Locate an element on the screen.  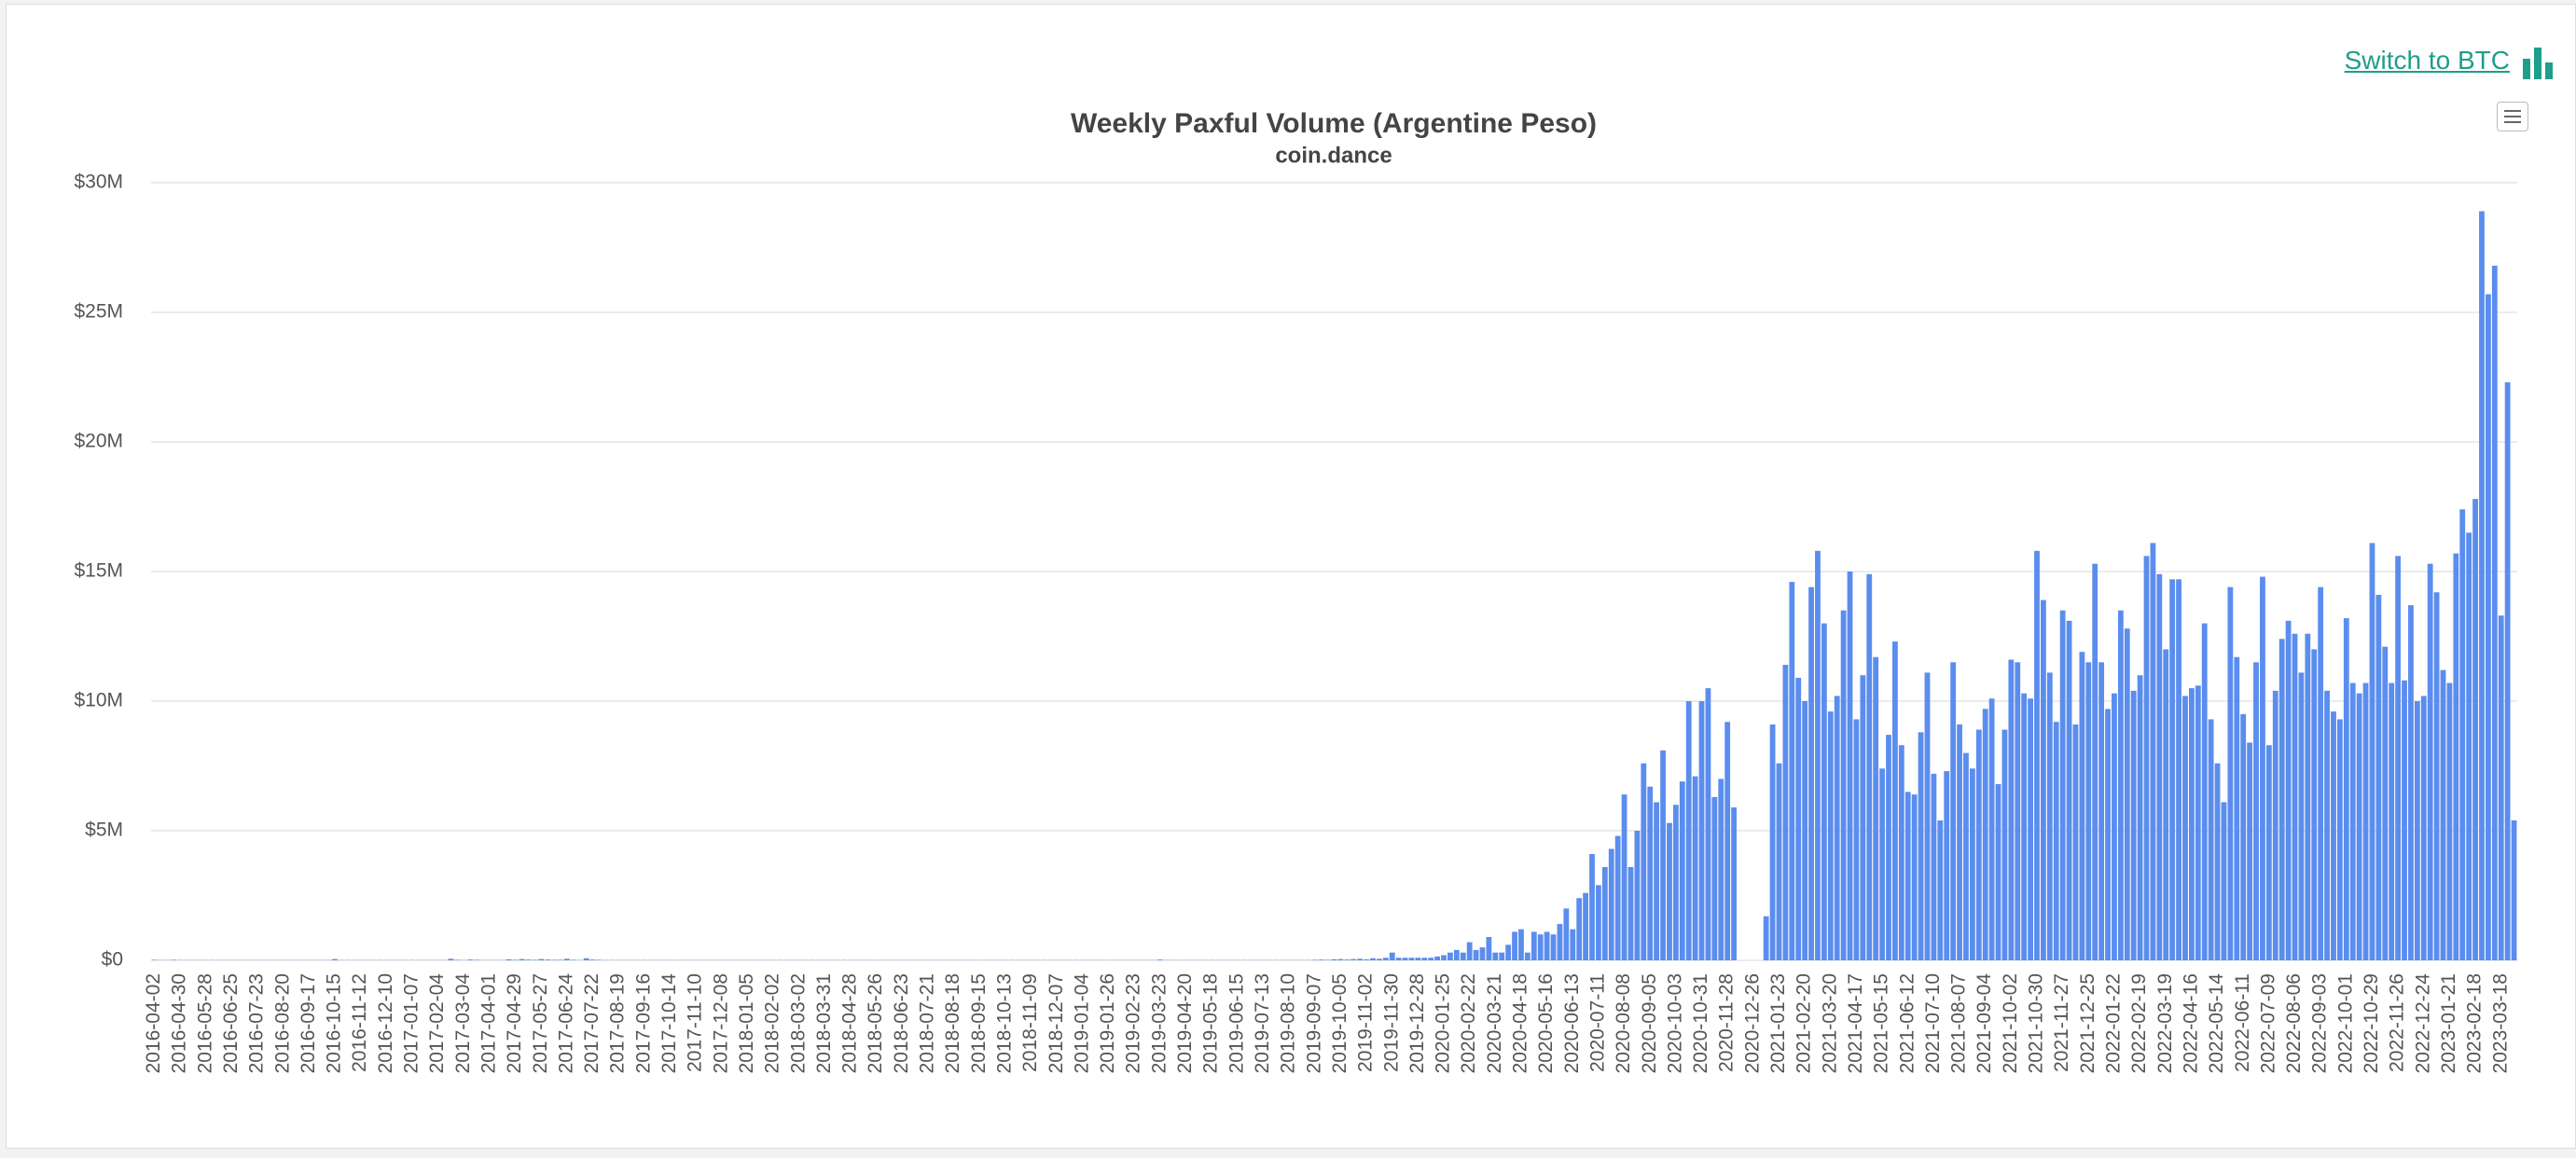
x-tick-label: 2016-11-12 is located at coordinates (359, 1023).